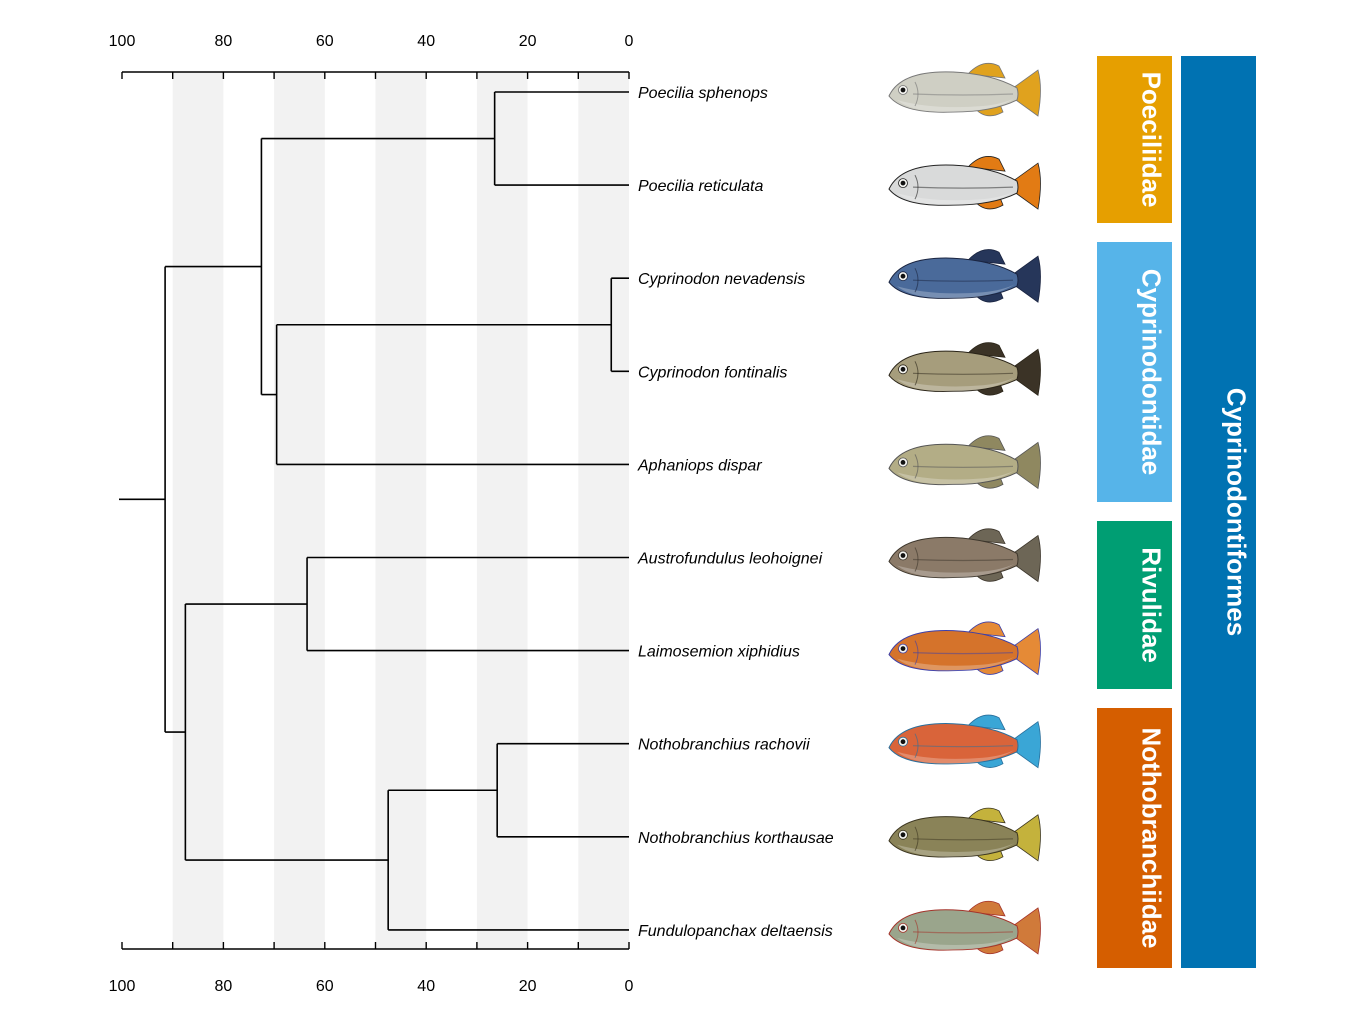  I want to click on family-label: Cyprinodontidae, so click(1152, 372).